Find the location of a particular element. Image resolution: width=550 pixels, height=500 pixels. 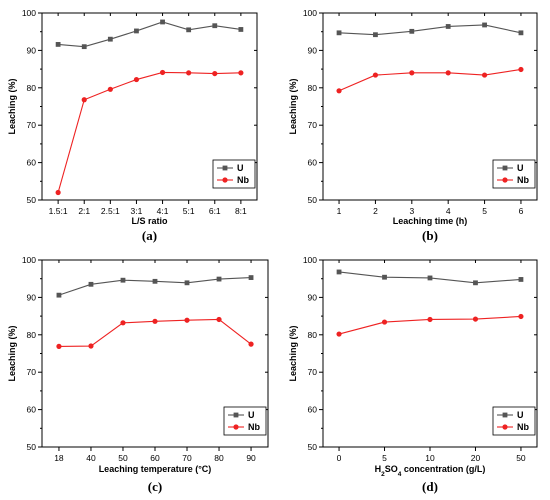

x-tick-label: 80 is located at coordinates (219, 458).